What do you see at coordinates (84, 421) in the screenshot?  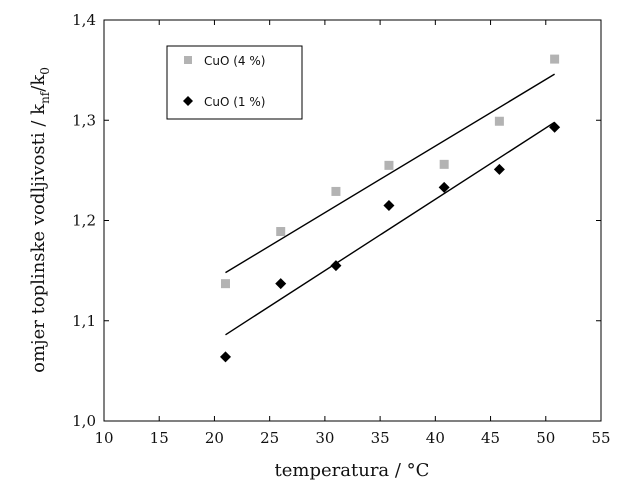 I see `y-tick-label: 1,0` at bounding box center [84, 421].